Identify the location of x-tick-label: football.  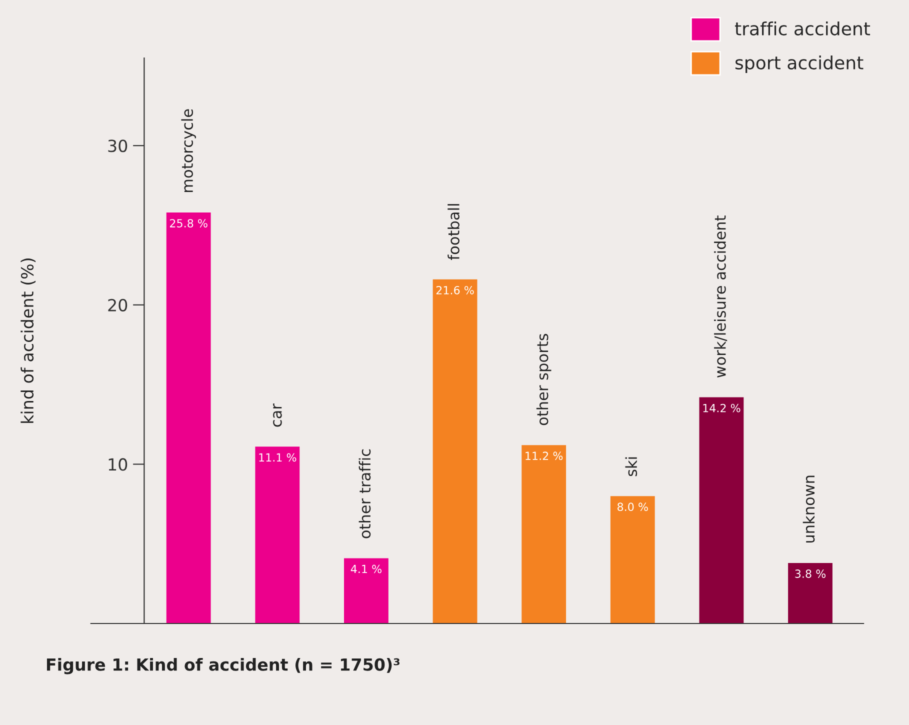
(454, 232).